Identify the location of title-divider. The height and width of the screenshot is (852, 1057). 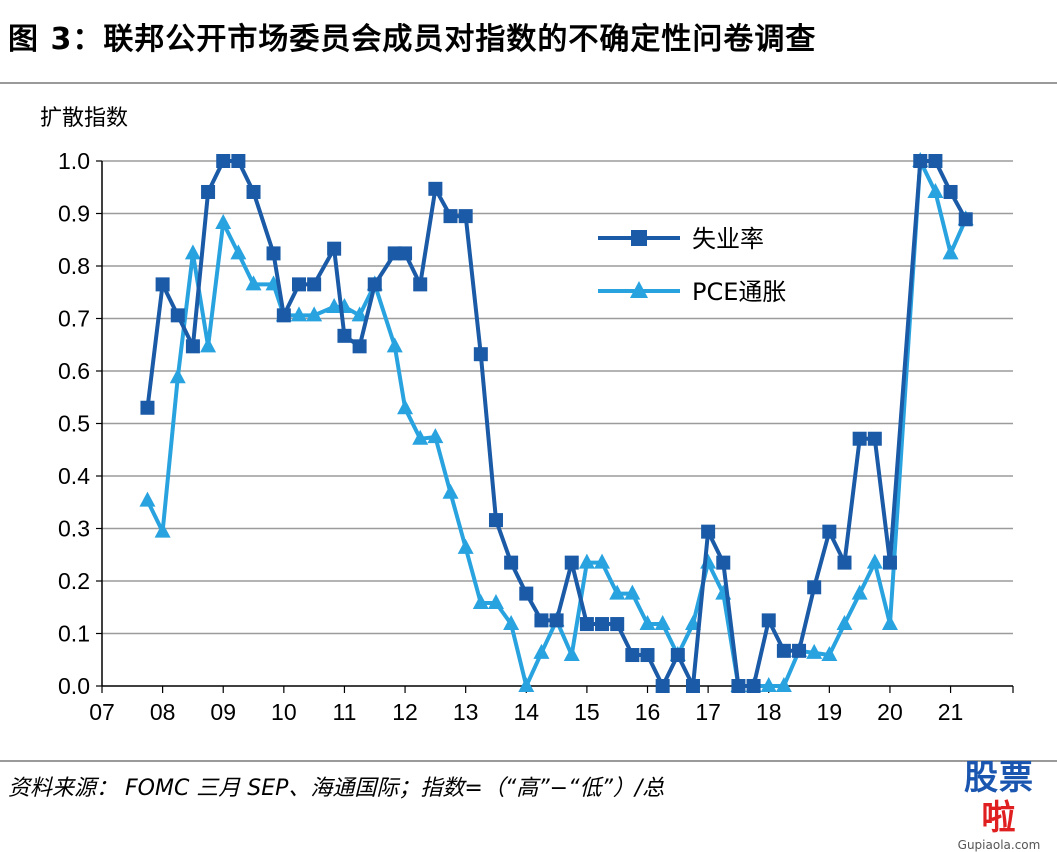
(528, 83).